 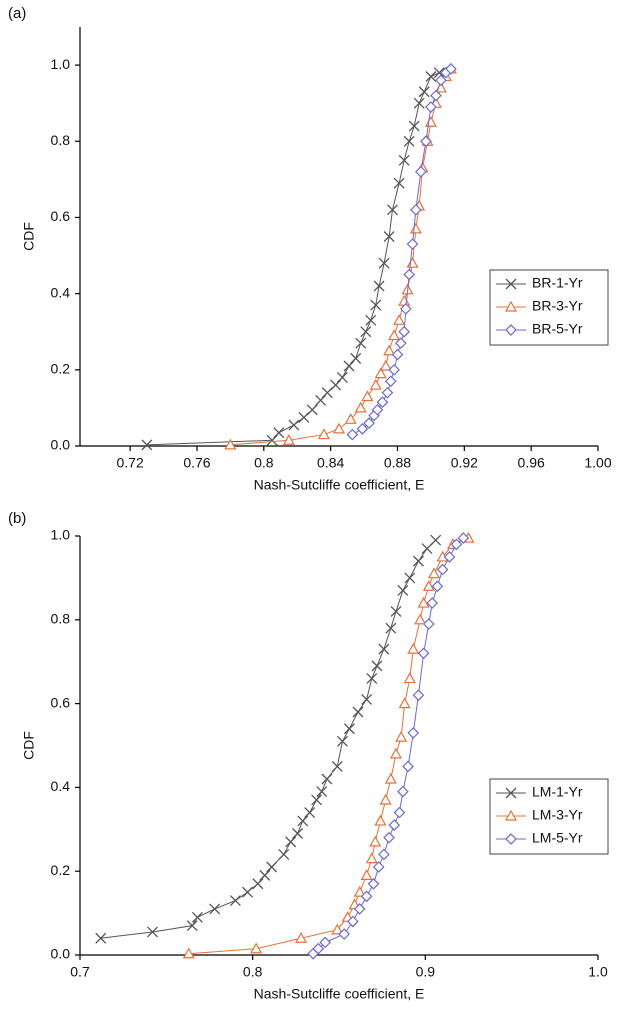 I want to click on x-tick-label: 1.00, so click(x=597, y=463).